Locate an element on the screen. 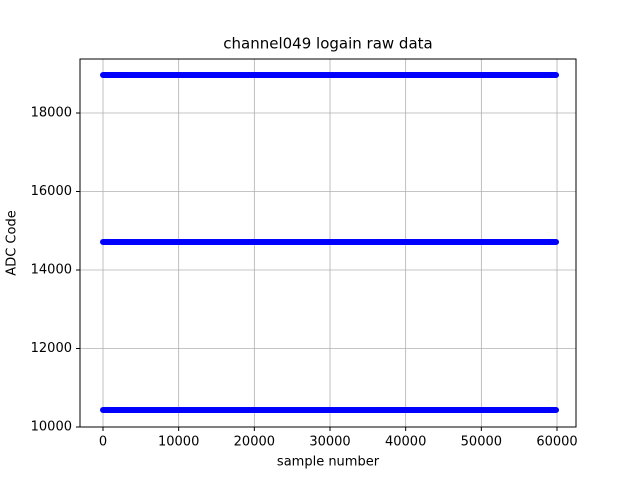 The height and width of the screenshot is (480, 640). x-tick-label: 60000 is located at coordinates (556, 442).